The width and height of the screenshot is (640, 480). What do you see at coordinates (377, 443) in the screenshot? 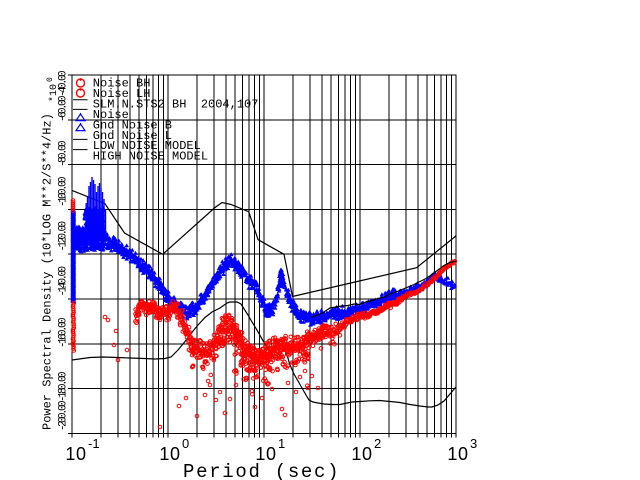
I see `svg-text: 2` at bounding box center [377, 443].